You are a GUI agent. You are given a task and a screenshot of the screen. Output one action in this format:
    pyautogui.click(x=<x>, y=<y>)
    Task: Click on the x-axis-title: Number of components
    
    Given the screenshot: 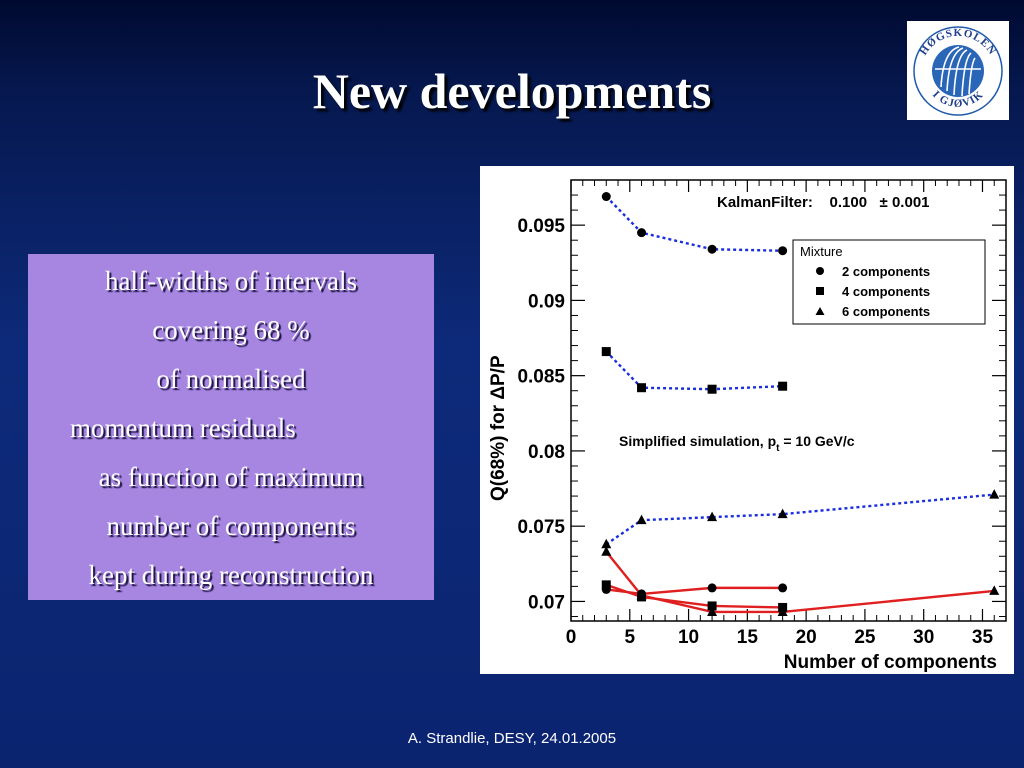 What is the action you would take?
    pyautogui.click(x=890, y=662)
    